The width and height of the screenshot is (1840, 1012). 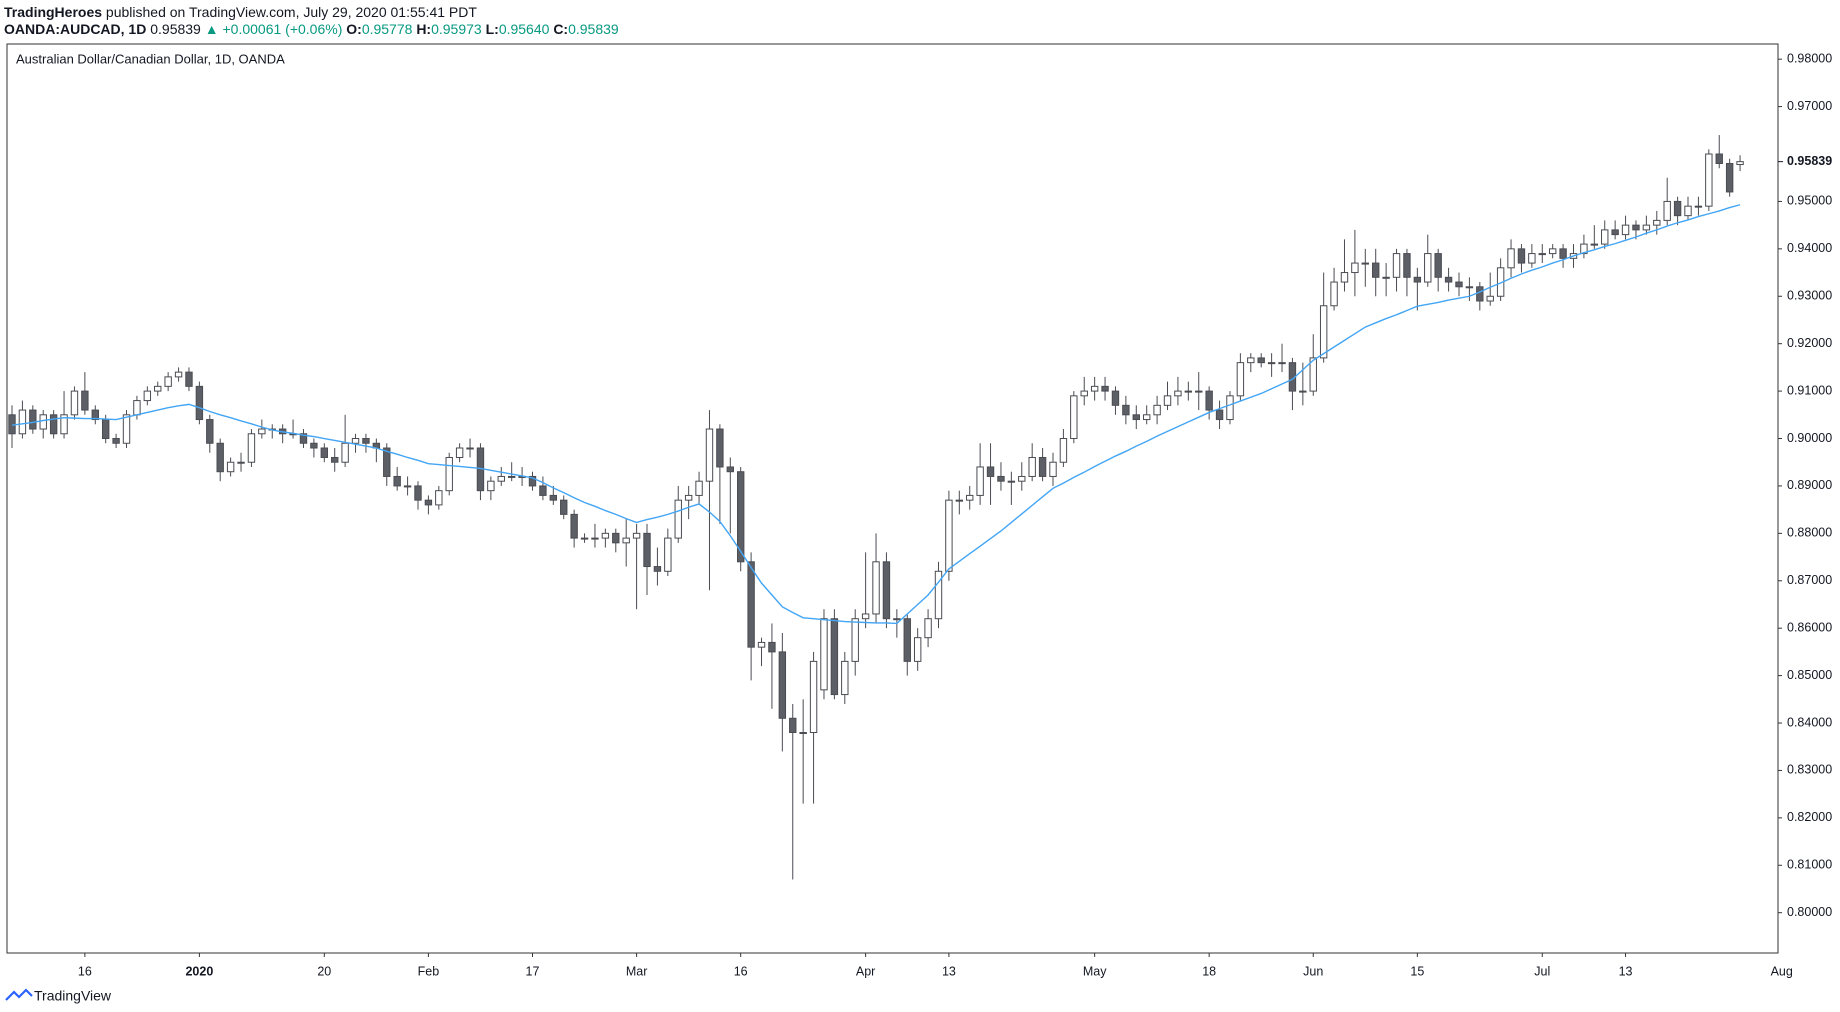 What do you see at coordinates (73, 996) in the screenshot?
I see `footer-brand: TradingView` at bounding box center [73, 996].